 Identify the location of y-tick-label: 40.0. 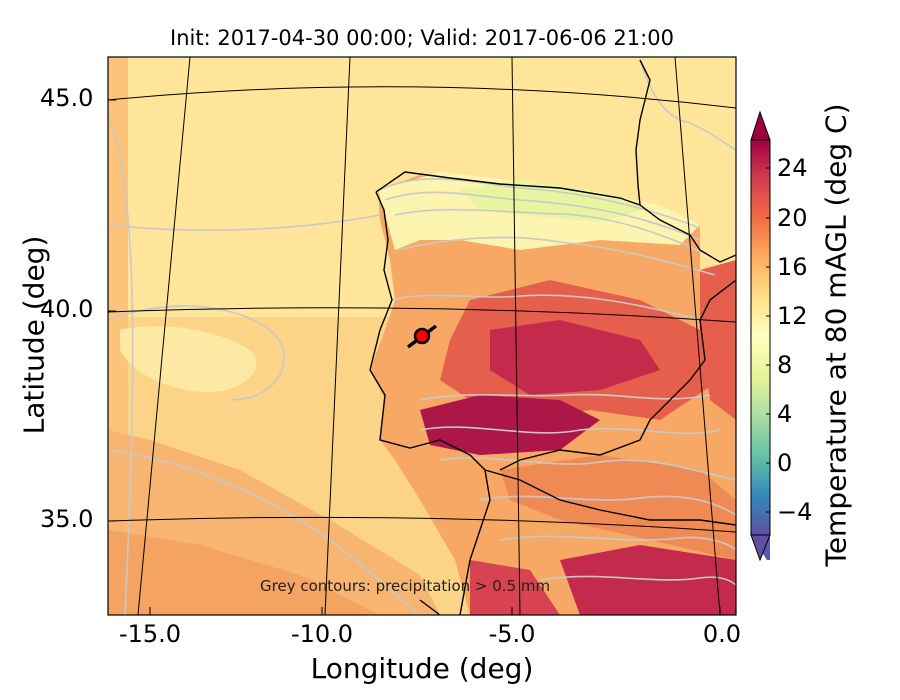
(67, 309).